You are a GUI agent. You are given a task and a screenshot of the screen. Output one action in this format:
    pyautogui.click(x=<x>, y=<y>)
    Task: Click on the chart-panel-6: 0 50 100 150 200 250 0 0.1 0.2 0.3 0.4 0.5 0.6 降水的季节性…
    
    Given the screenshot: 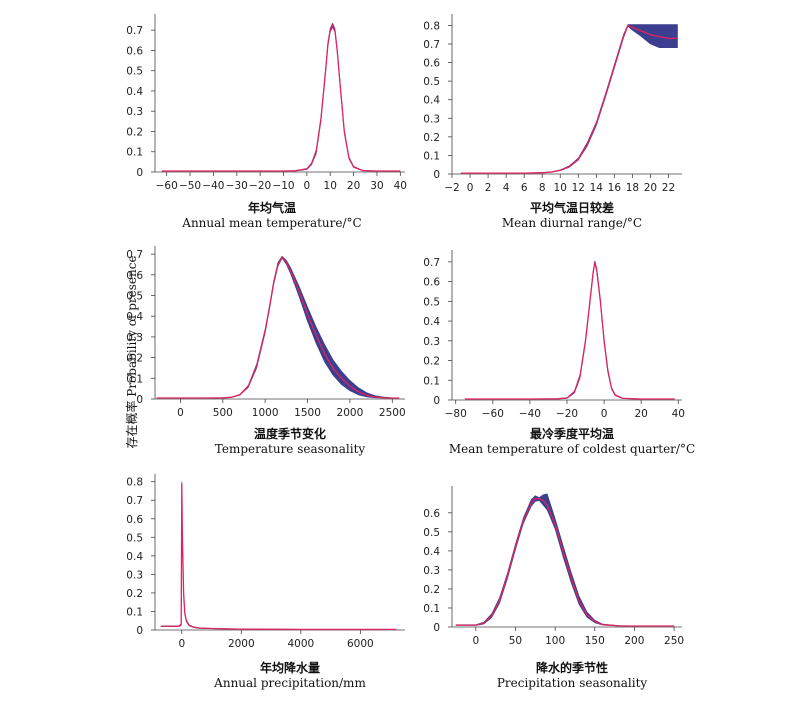 What is the action you would take?
    pyautogui.click(x=553, y=588)
    